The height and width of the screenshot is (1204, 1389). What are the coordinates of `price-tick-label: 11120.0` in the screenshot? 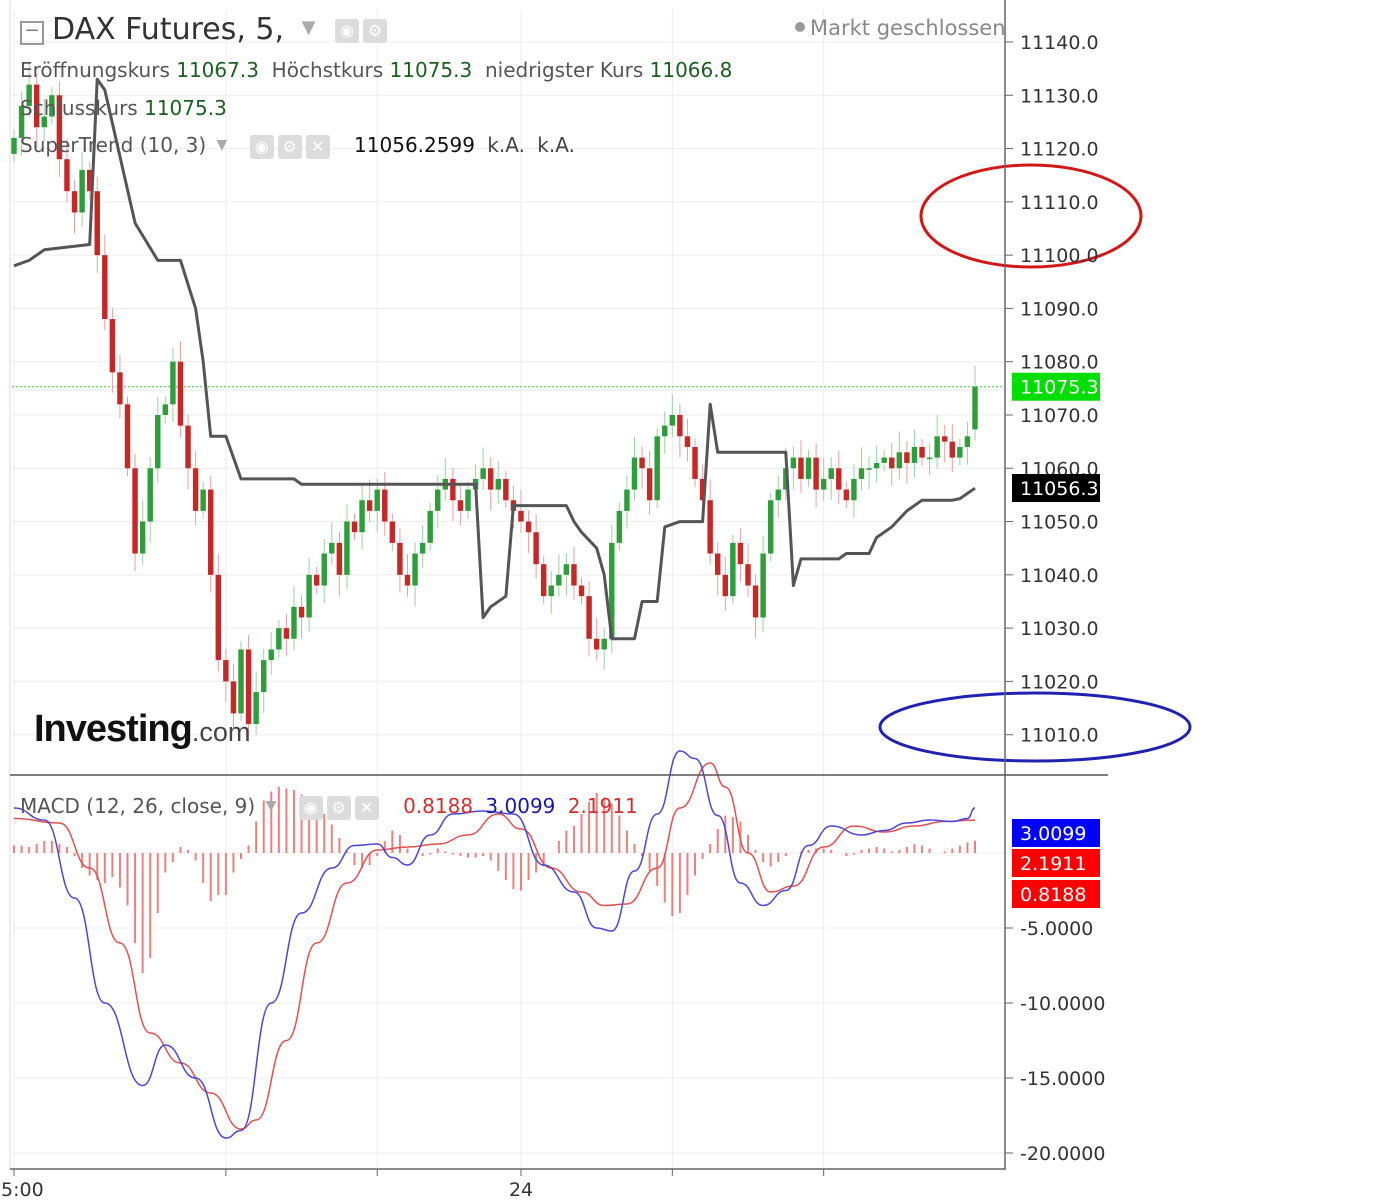 It's located at (1059, 150).